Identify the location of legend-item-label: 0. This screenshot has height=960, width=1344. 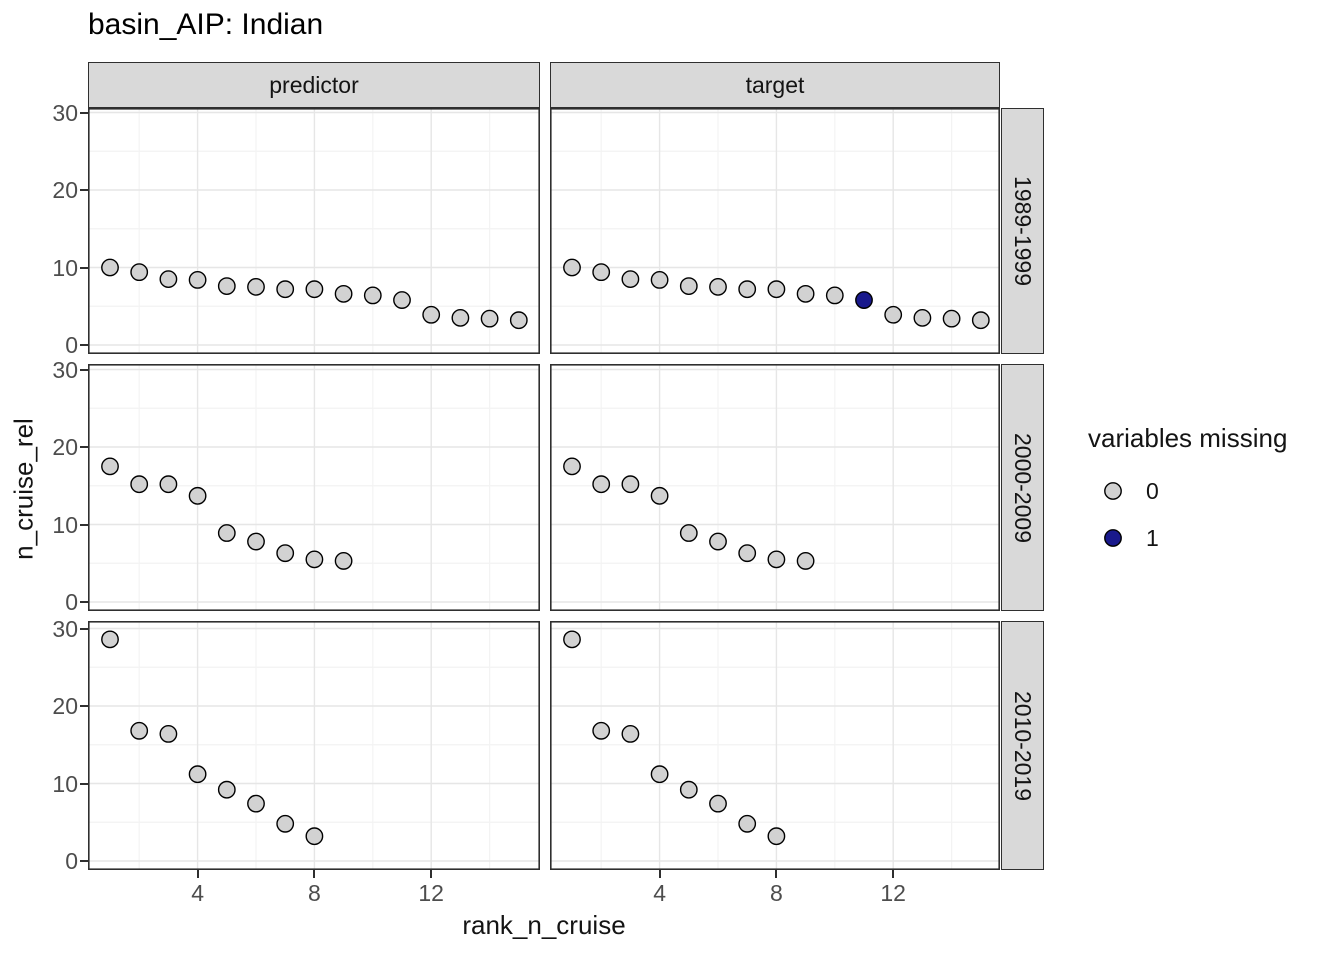
(1152, 490).